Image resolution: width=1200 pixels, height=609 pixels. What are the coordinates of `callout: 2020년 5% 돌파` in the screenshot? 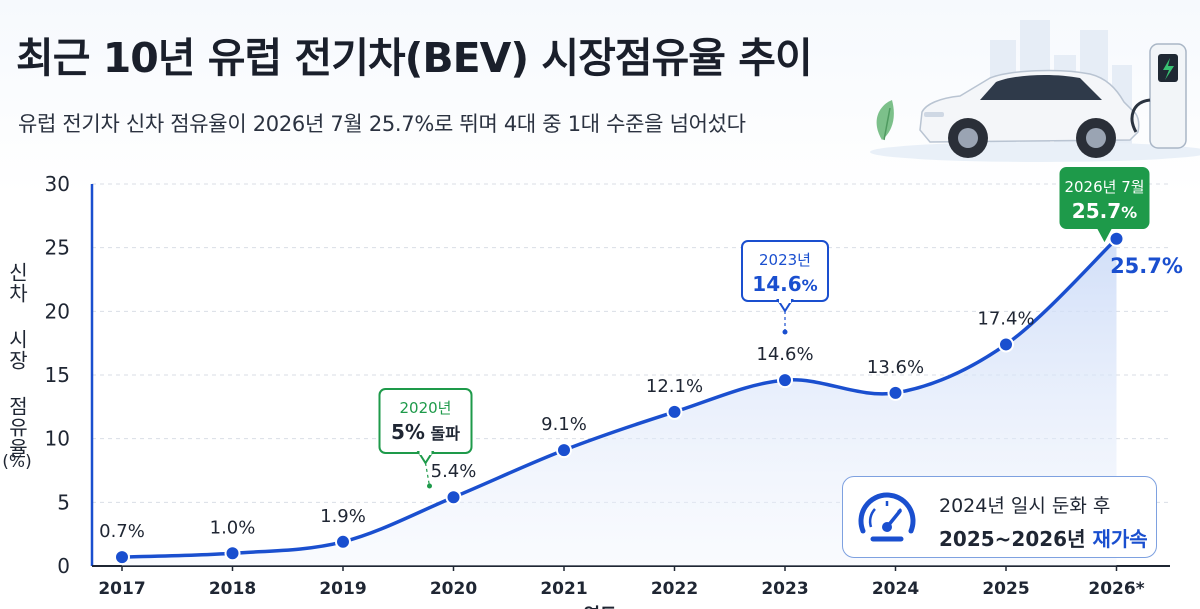 It's located at (425, 438).